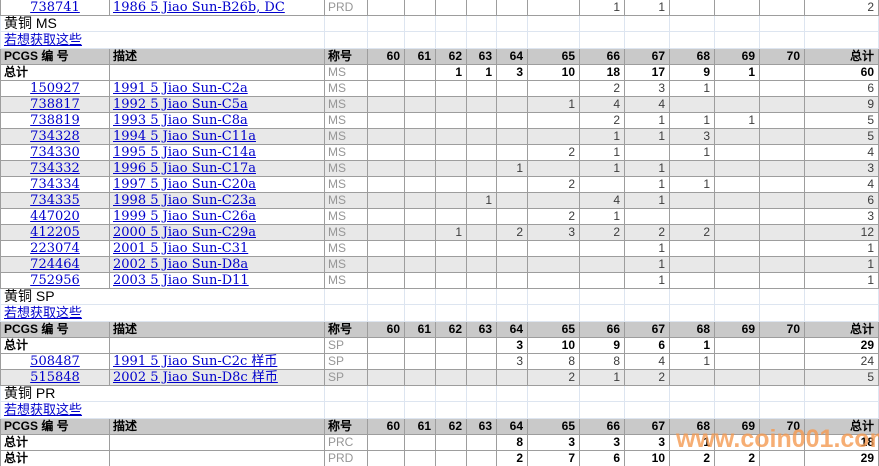  What do you see at coordinates (55, 88) in the screenshot?
I see `pcgs-number-link: 150927` at bounding box center [55, 88].